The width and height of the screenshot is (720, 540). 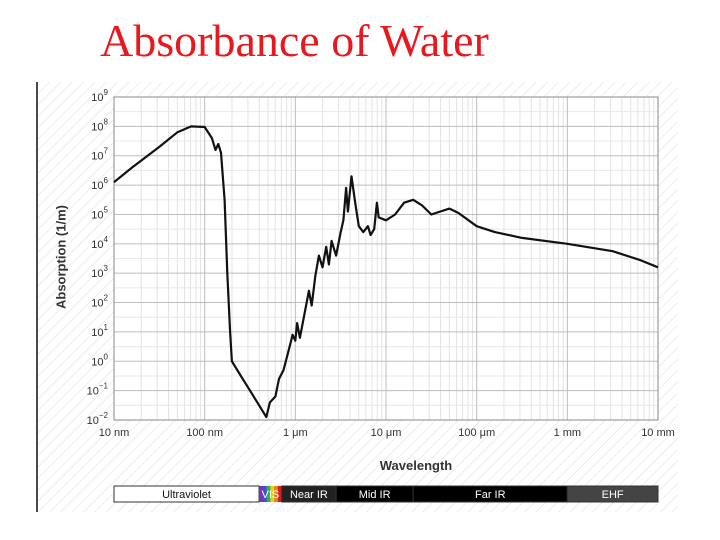 I want to click on y-tick-label: 10², so click(x=99, y=302).